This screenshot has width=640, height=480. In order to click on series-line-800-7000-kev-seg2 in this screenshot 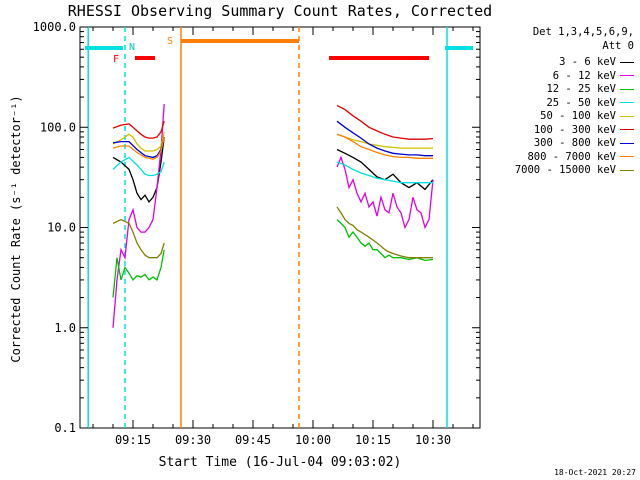, I will do `click(384, 146)`.